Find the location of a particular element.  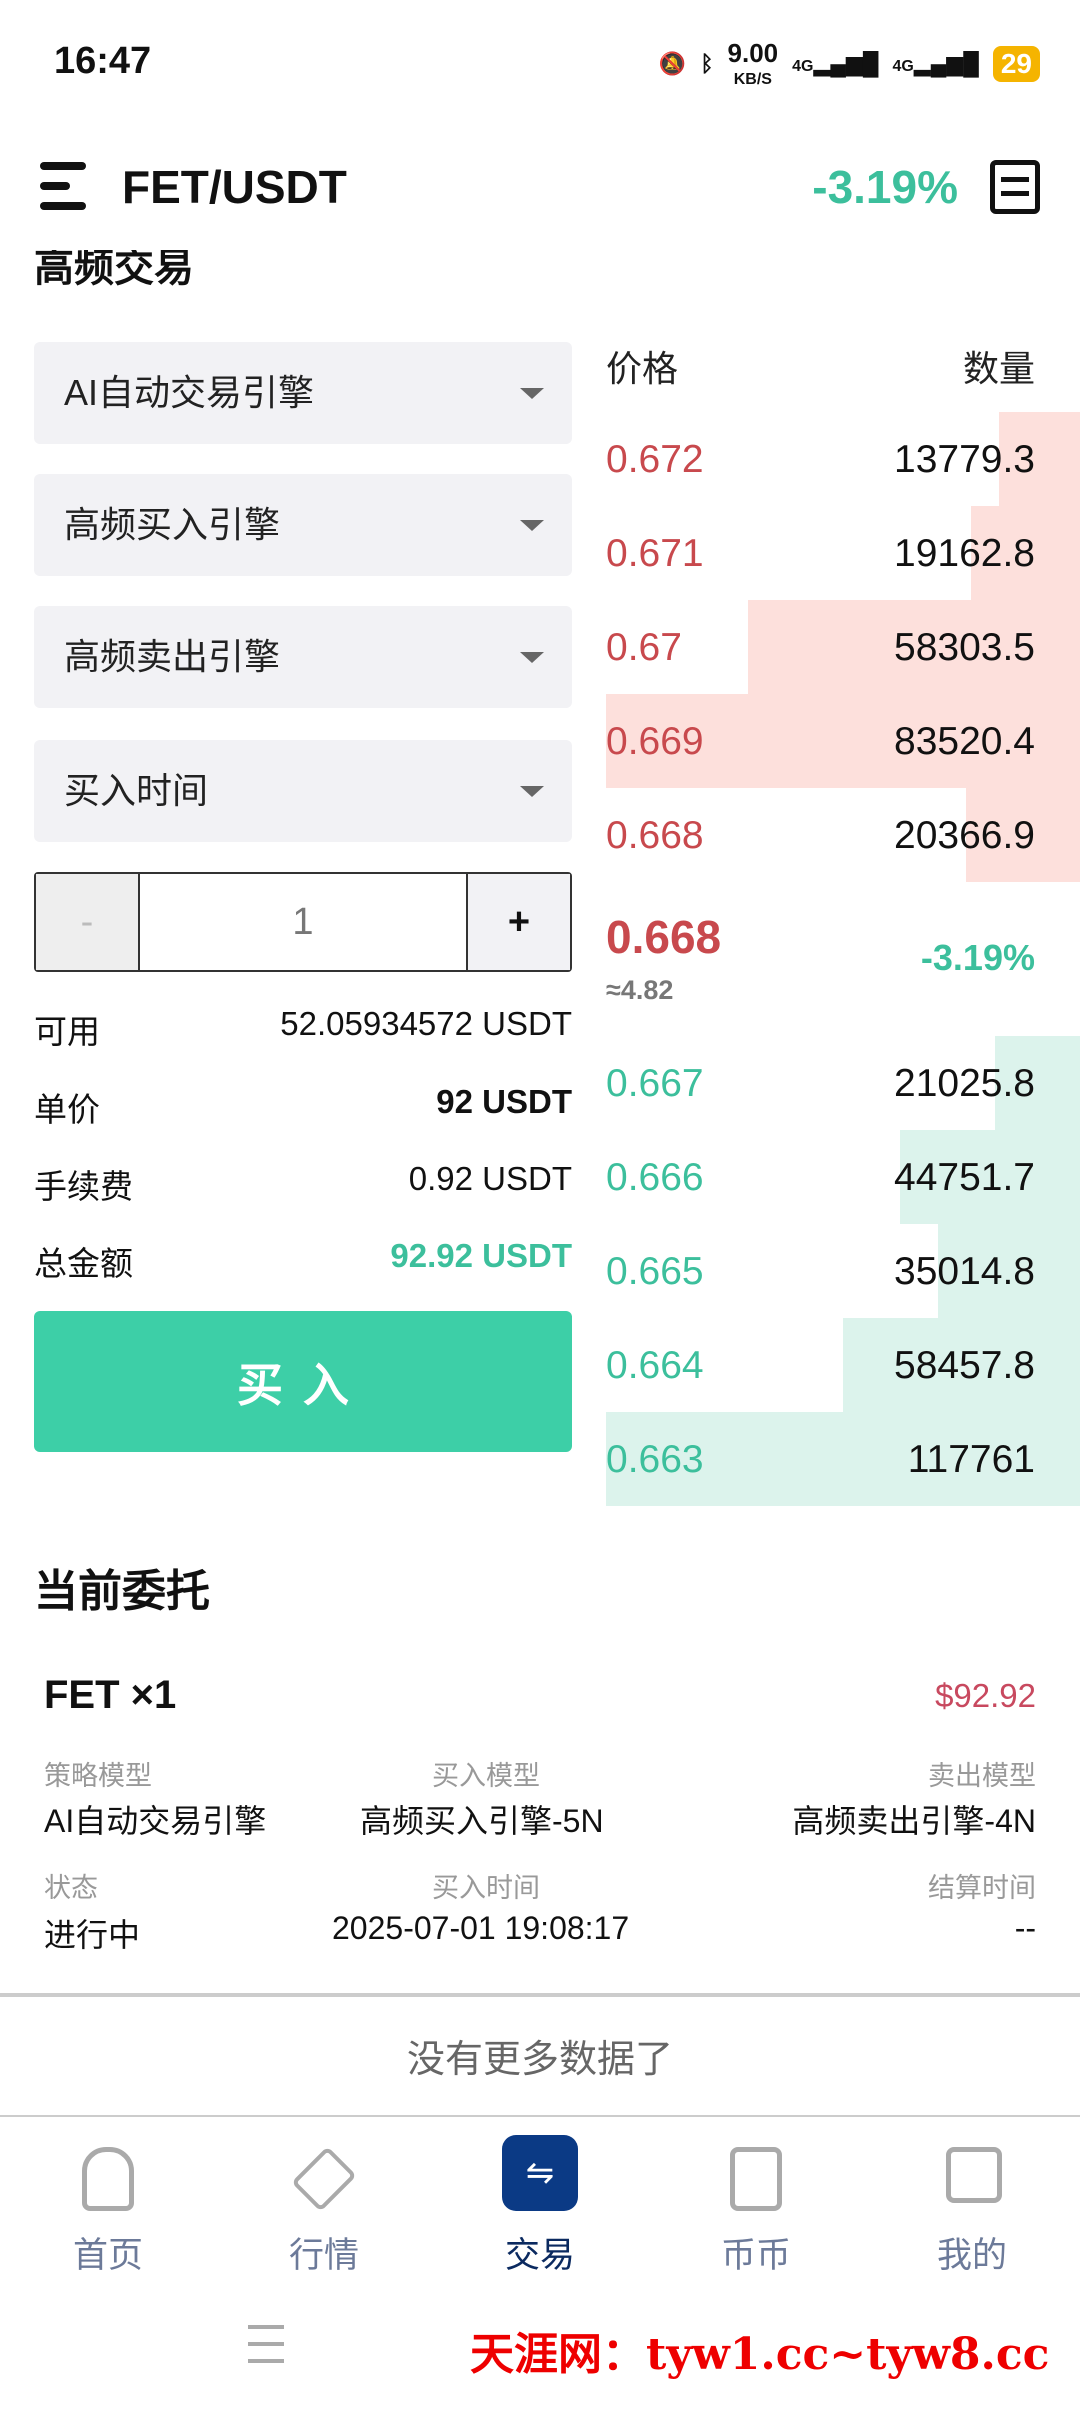

increment-button: + is located at coordinates (518, 922).